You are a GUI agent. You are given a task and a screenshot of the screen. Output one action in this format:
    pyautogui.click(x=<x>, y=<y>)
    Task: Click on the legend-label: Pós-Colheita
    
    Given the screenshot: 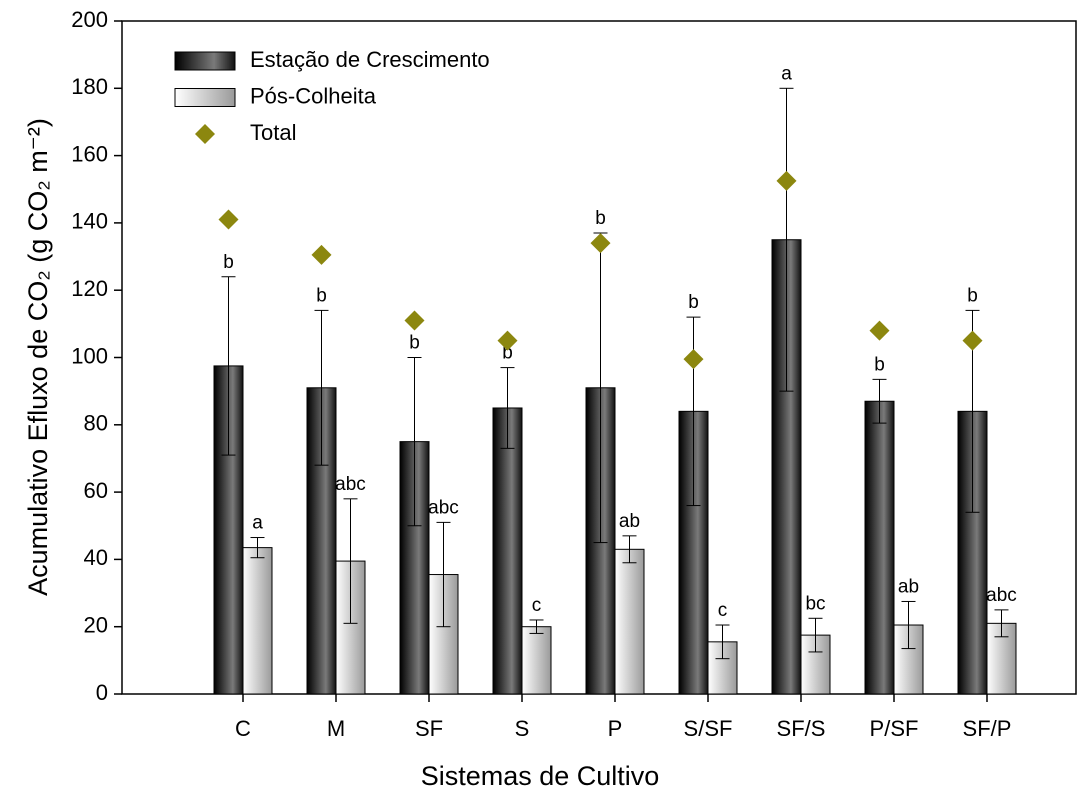 What is the action you would take?
    pyautogui.click(x=313, y=95)
    